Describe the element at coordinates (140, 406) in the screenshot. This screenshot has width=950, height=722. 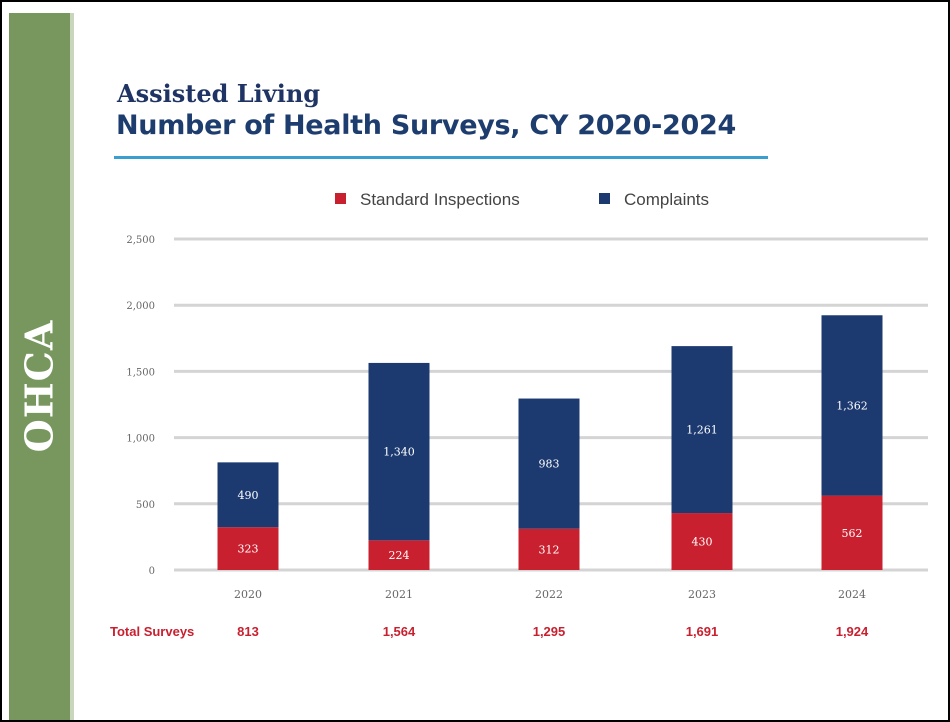
I see `y-axis-ticks: 0 500 1,000 1,500 2,000 2,500` at that location.